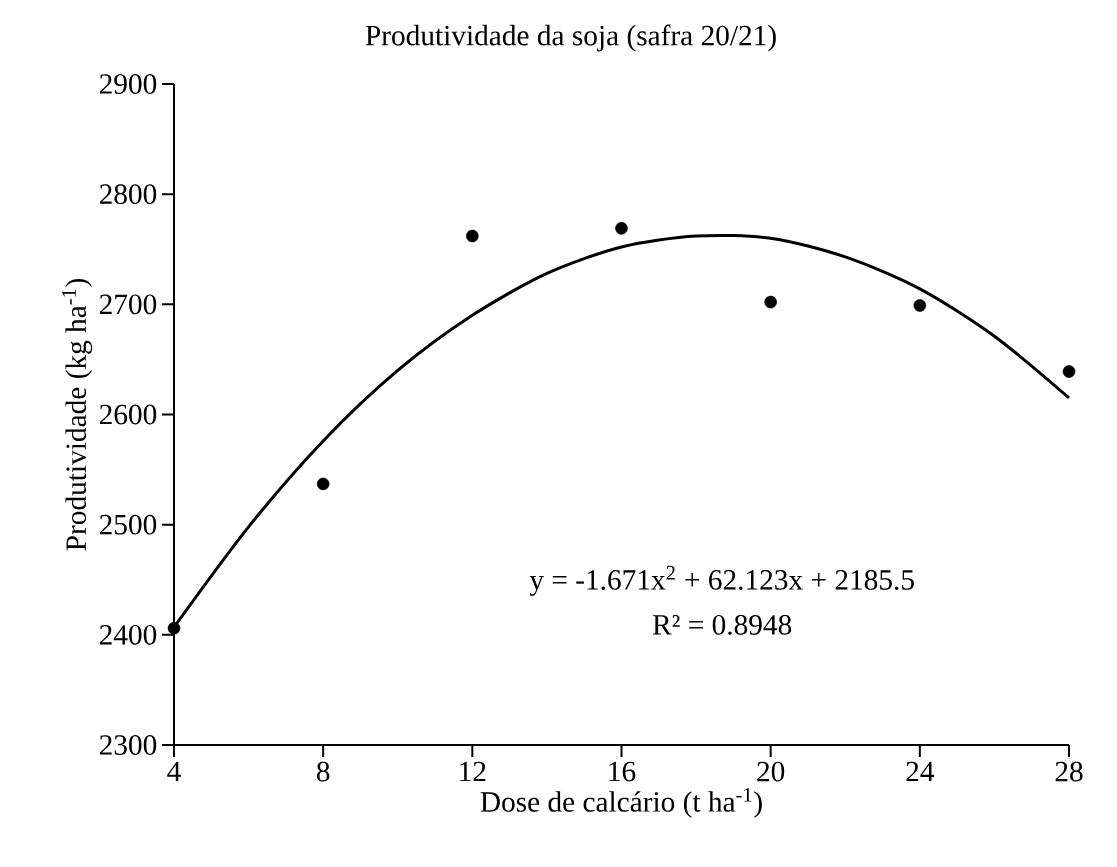 The height and width of the screenshot is (867, 1117). I want to click on y-axis-title: Produtividade (kg ha$^{-1}$), so click(77, 414).